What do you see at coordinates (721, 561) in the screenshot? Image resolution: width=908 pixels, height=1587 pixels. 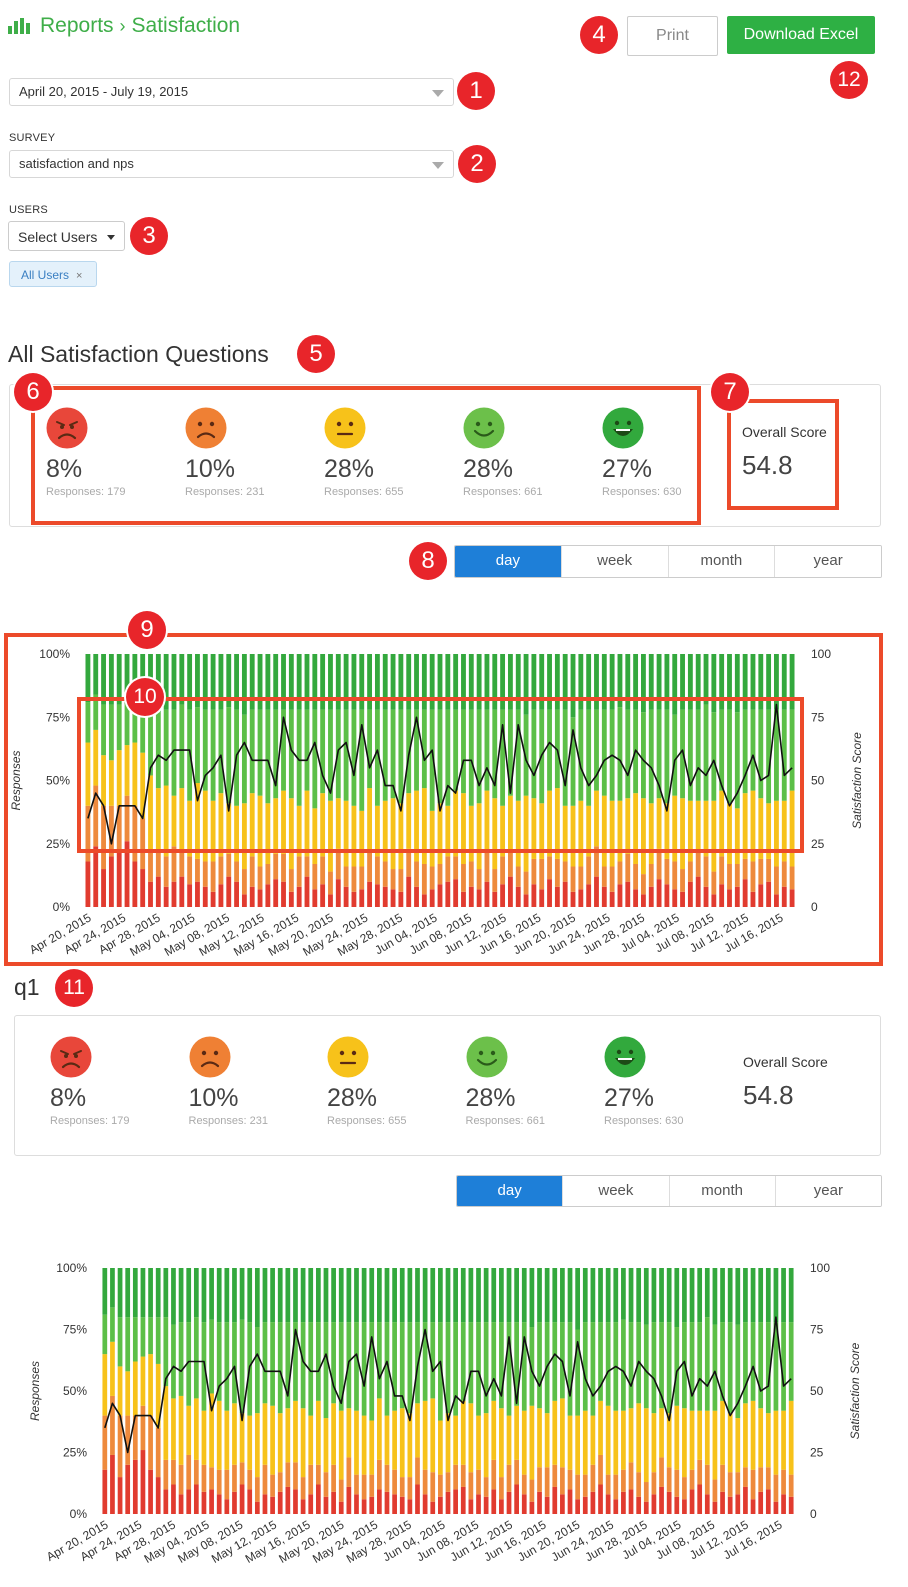 I see `period-month-button: month` at bounding box center [721, 561].